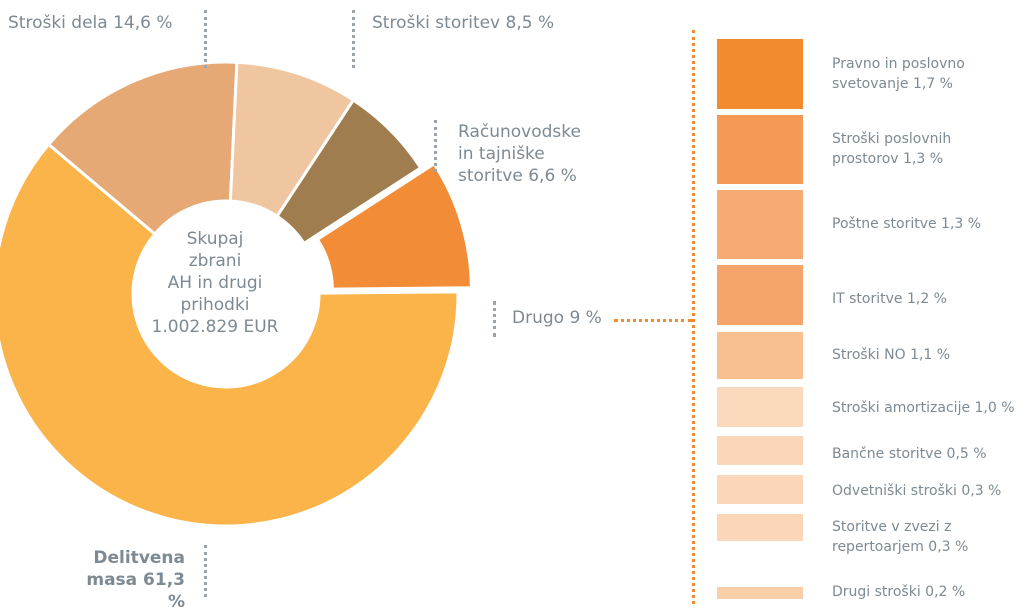 The image size is (1033, 613). I want to click on center-line: prihodki, so click(215, 305).